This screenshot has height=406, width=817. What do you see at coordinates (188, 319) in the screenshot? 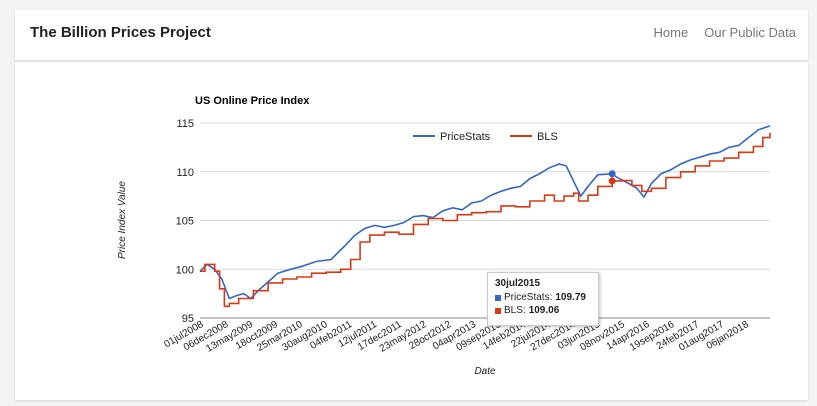
I see `y-tick-label: 95` at bounding box center [188, 319].